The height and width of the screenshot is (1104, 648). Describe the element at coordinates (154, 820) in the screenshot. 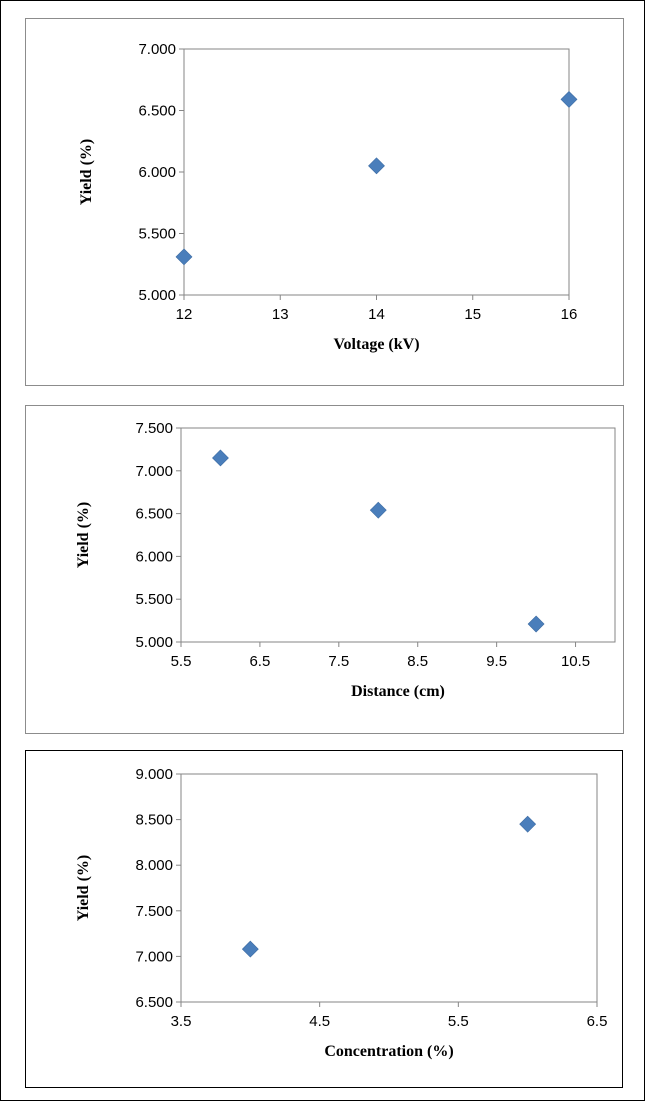

I see `y-tick-label: 8.500` at that location.